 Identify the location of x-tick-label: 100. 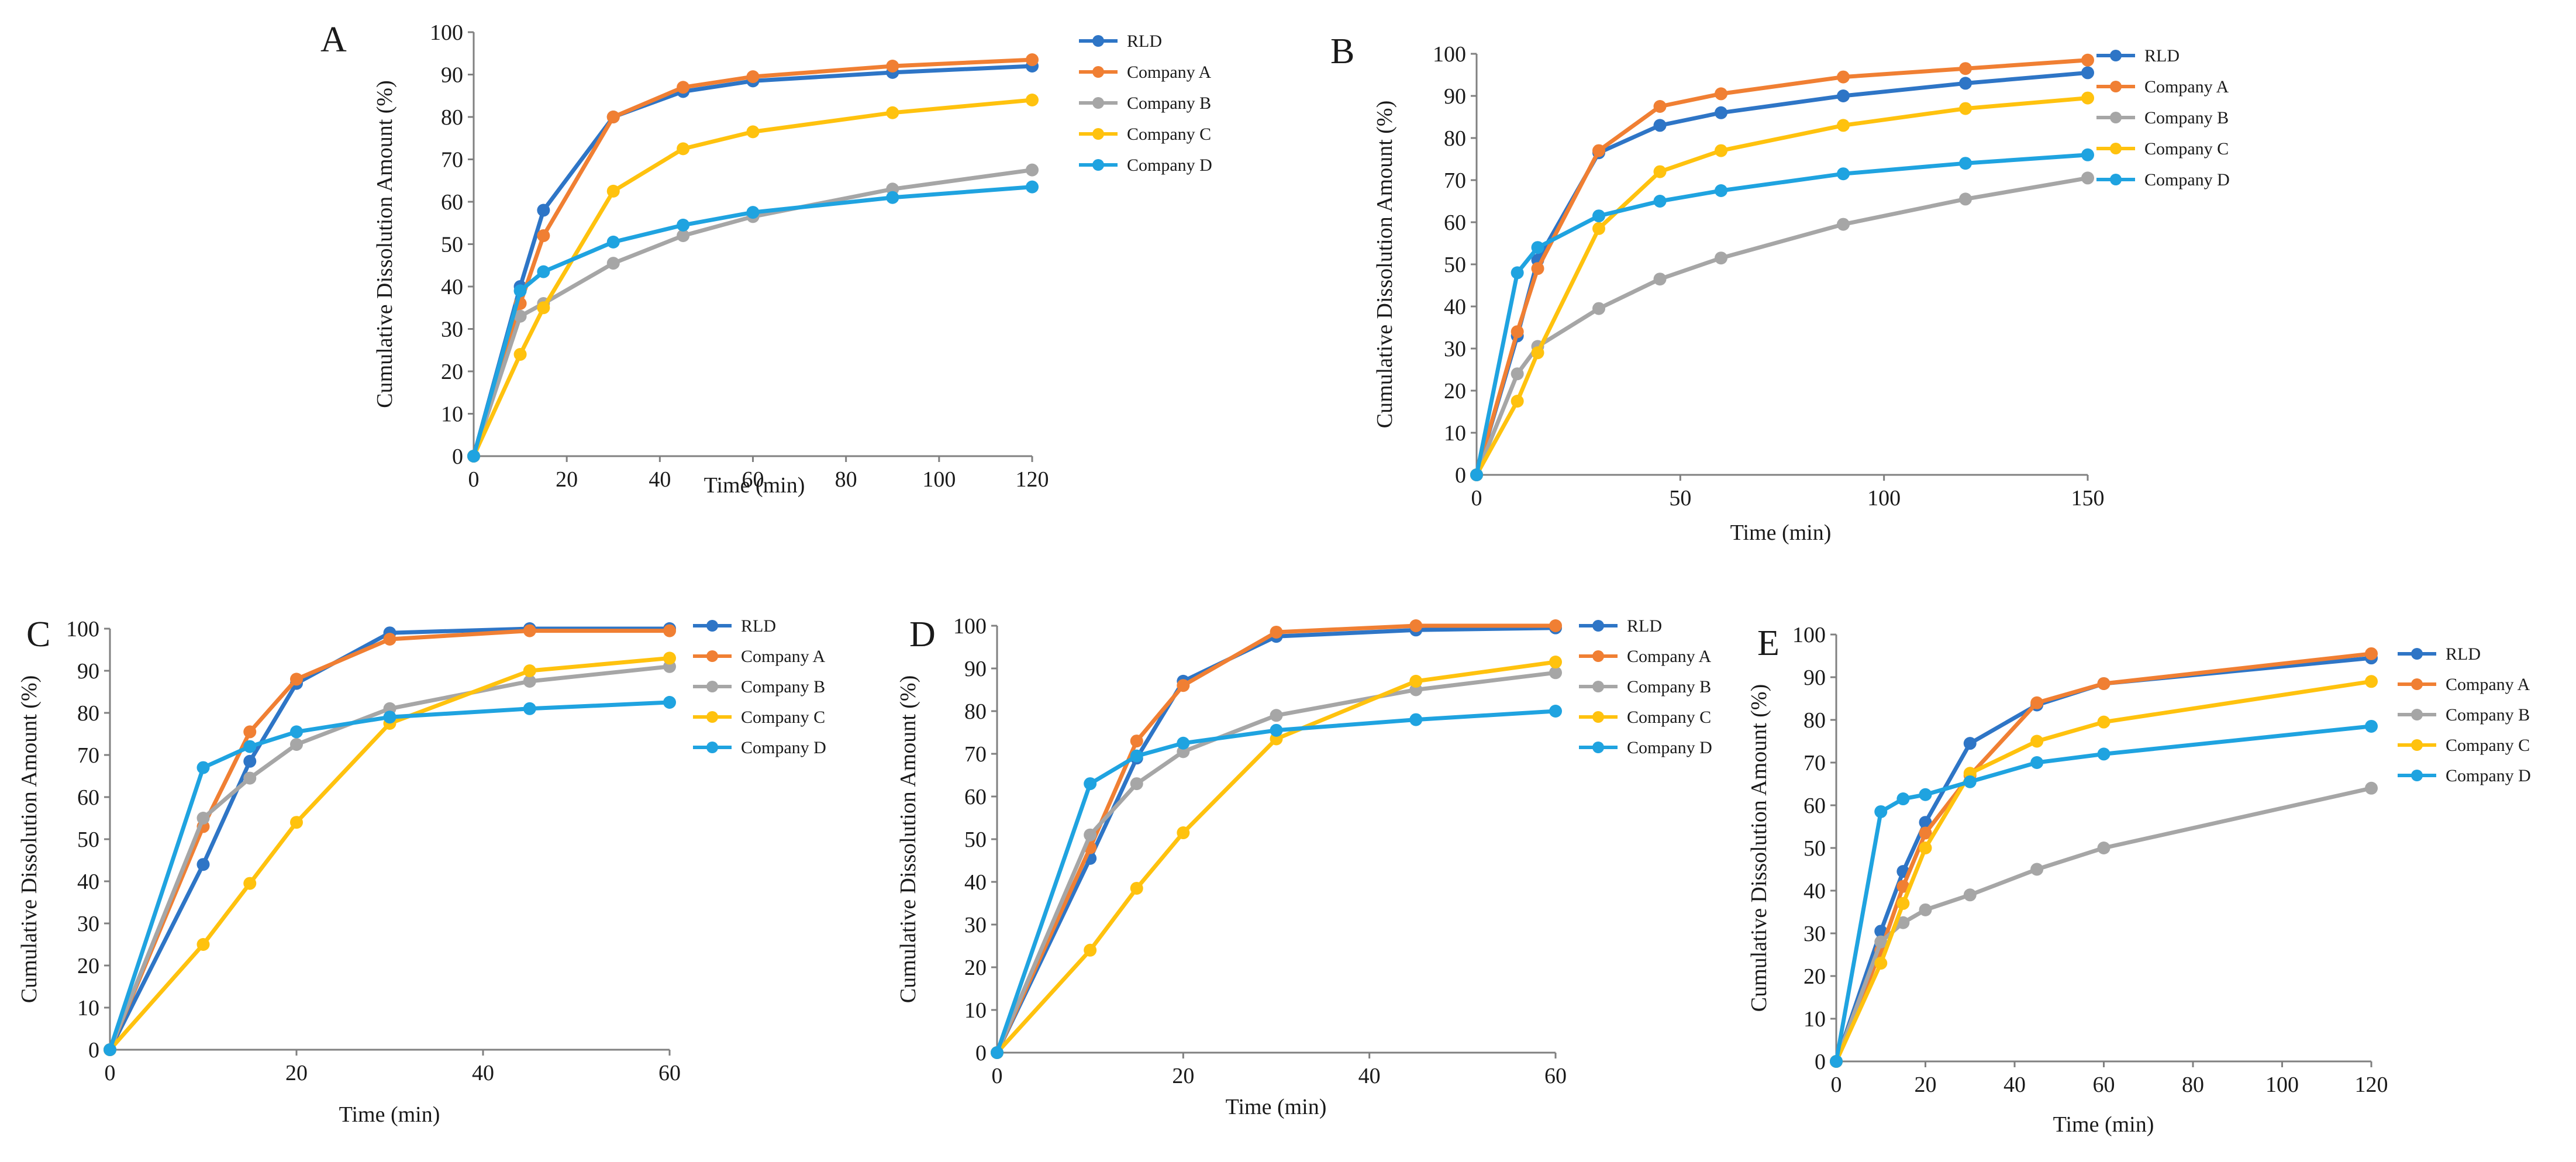
(939, 479).